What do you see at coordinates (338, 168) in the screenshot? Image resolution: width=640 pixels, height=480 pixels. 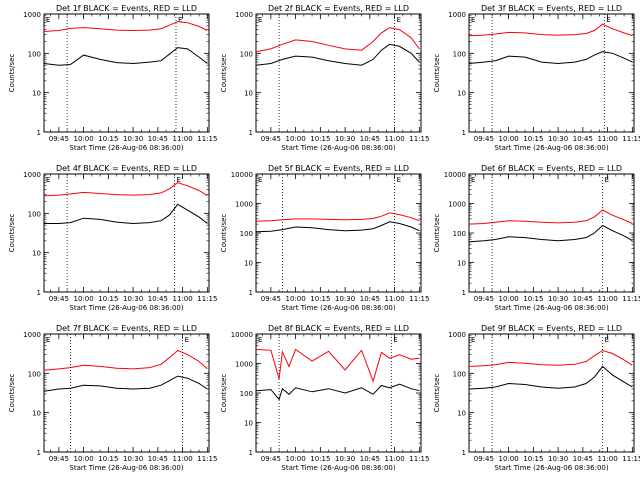 I see `panel-title: Det 5f BLACK = Events, RED = LLD` at bounding box center [338, 168].